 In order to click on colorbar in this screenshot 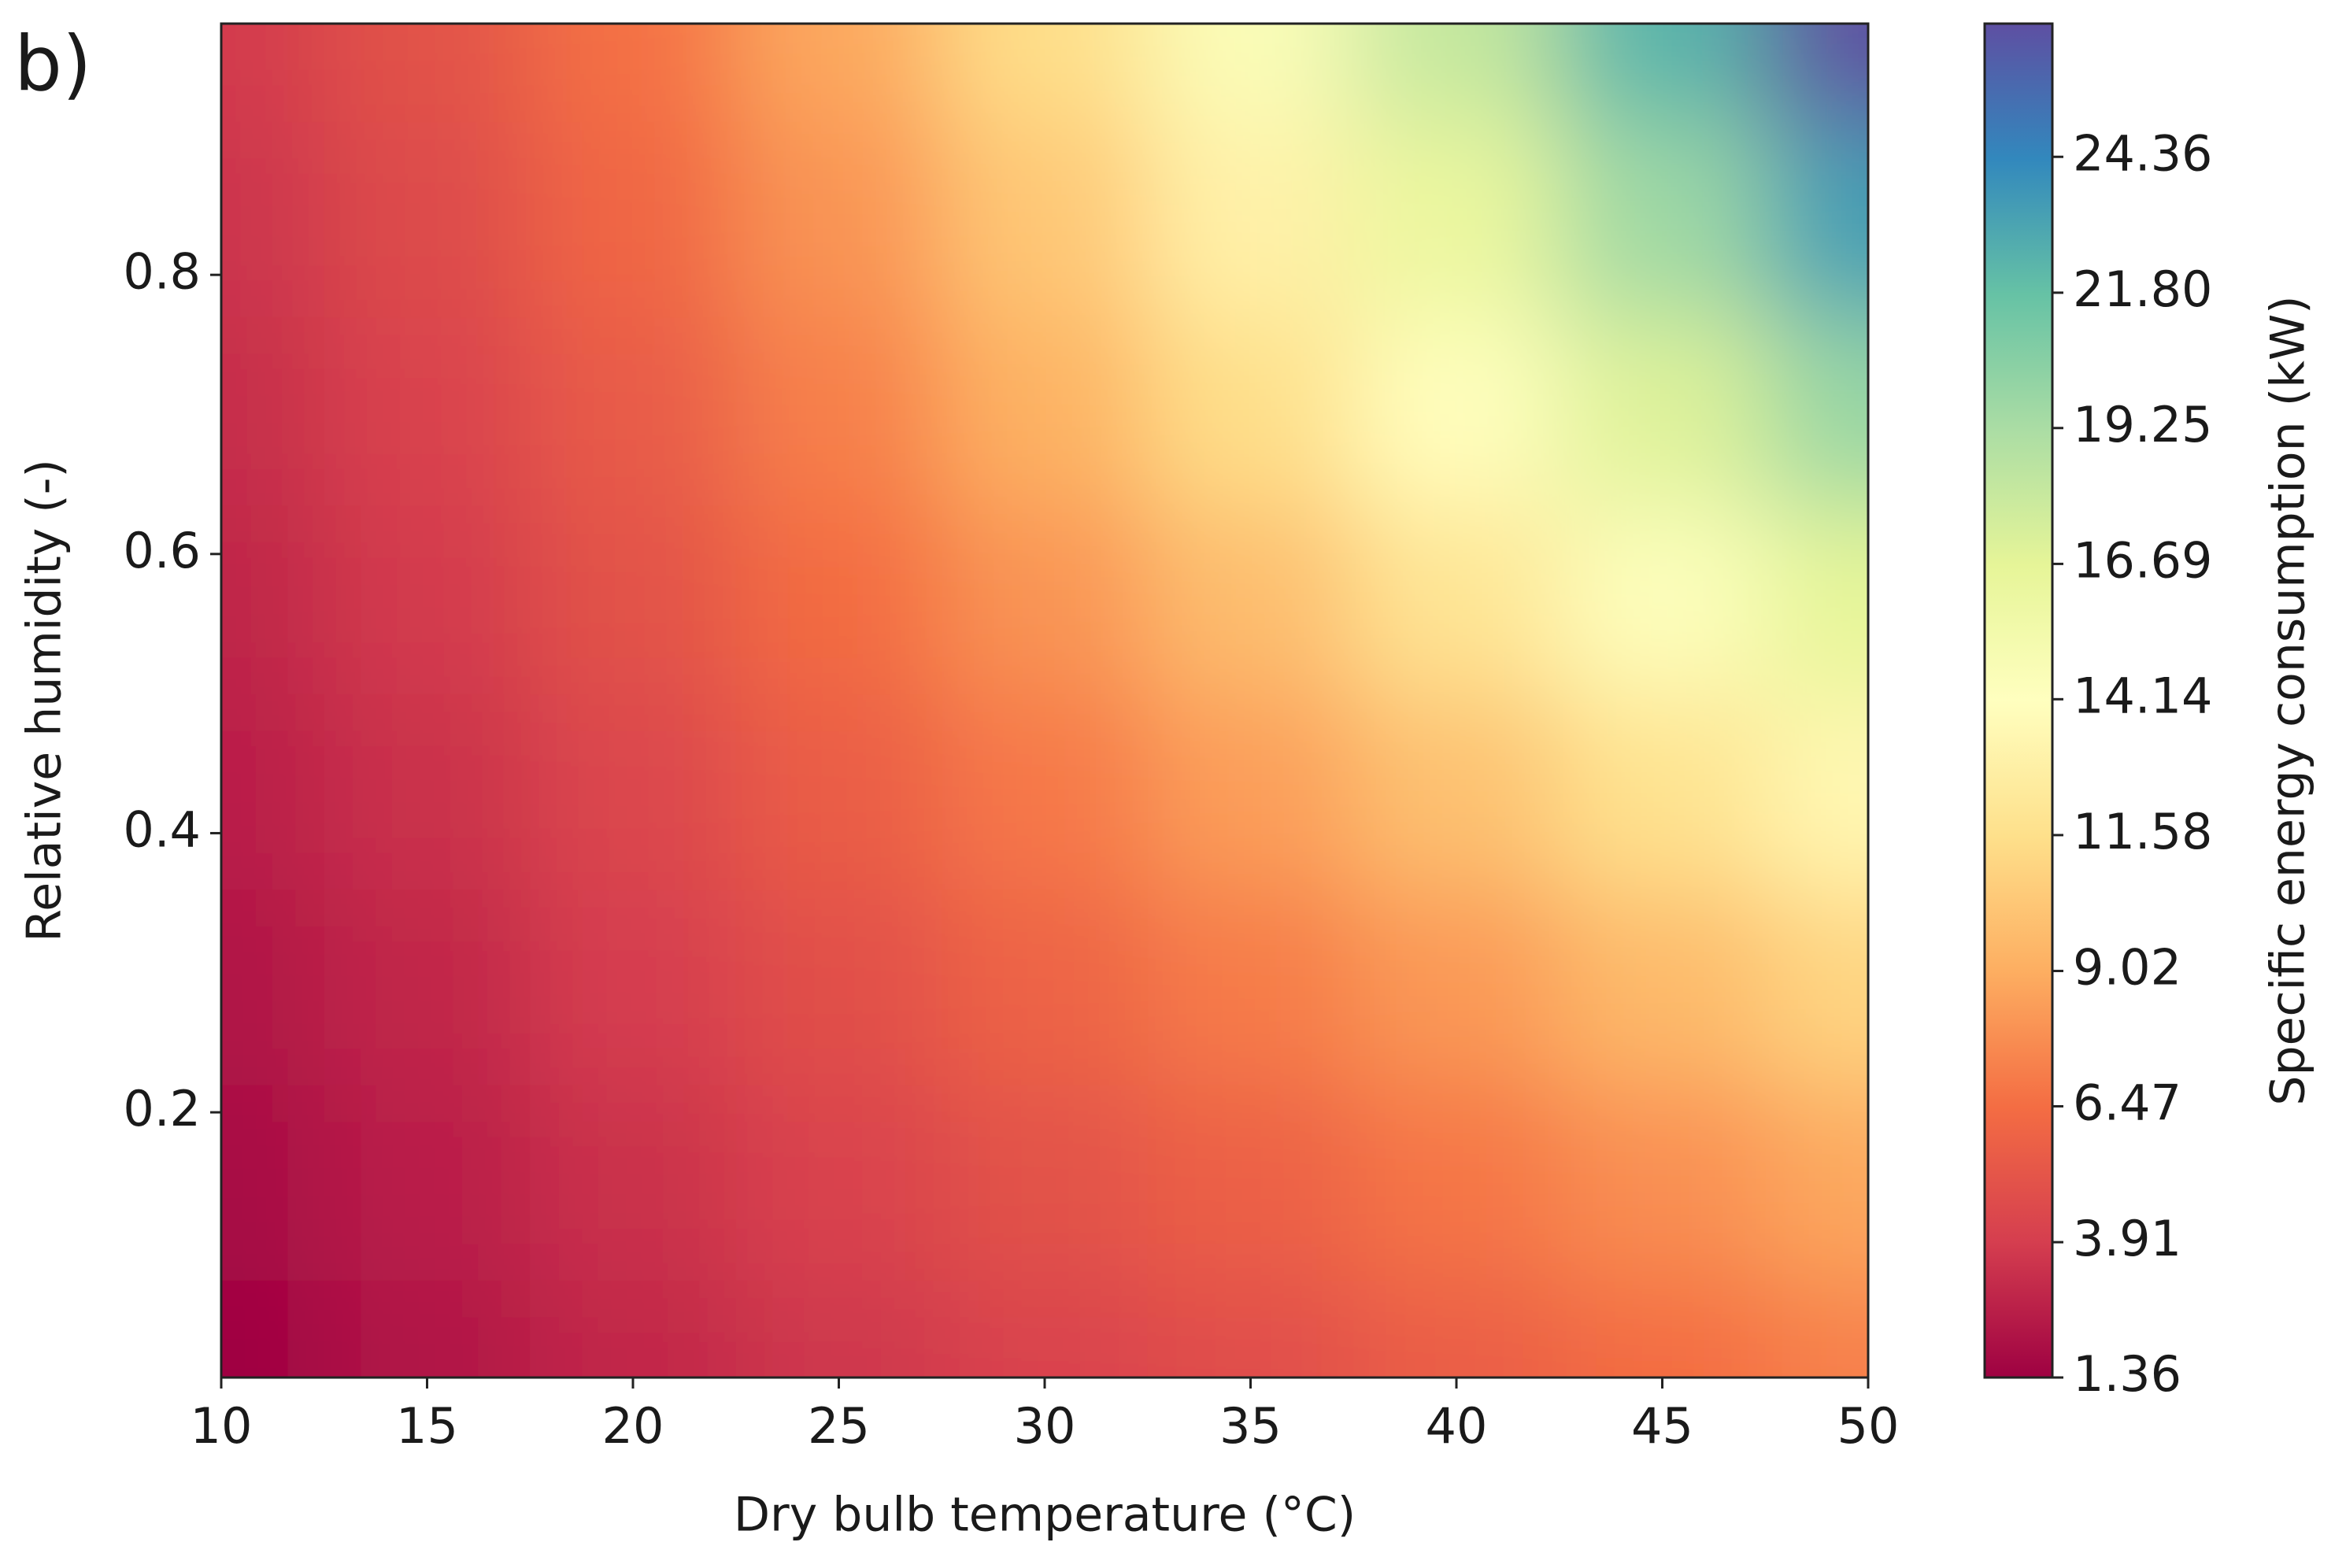, I will do `click(2019, 700)`.